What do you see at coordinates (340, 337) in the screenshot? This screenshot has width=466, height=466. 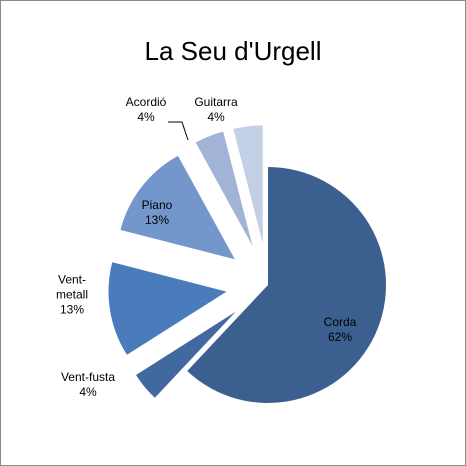 I see `value-label: 62%` at bounding box center [340, 337].